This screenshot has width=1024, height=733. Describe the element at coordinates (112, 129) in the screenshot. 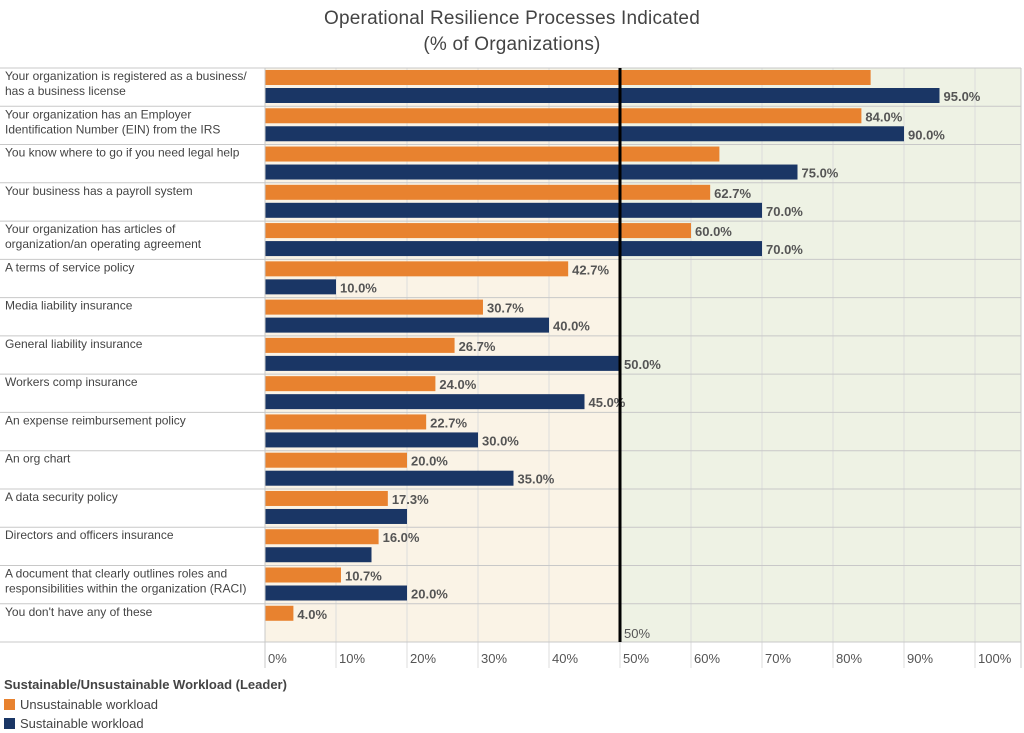

I see `category-label-1-line-1: Identification Number (EIN) from the IRS` at that location.